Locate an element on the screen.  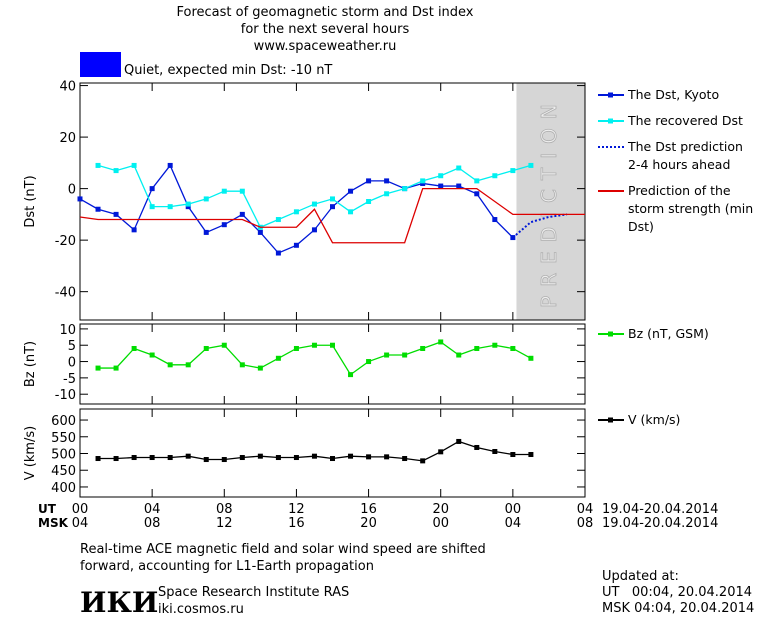
msk-tick-label: 04 is located at coordinates (513, 523).